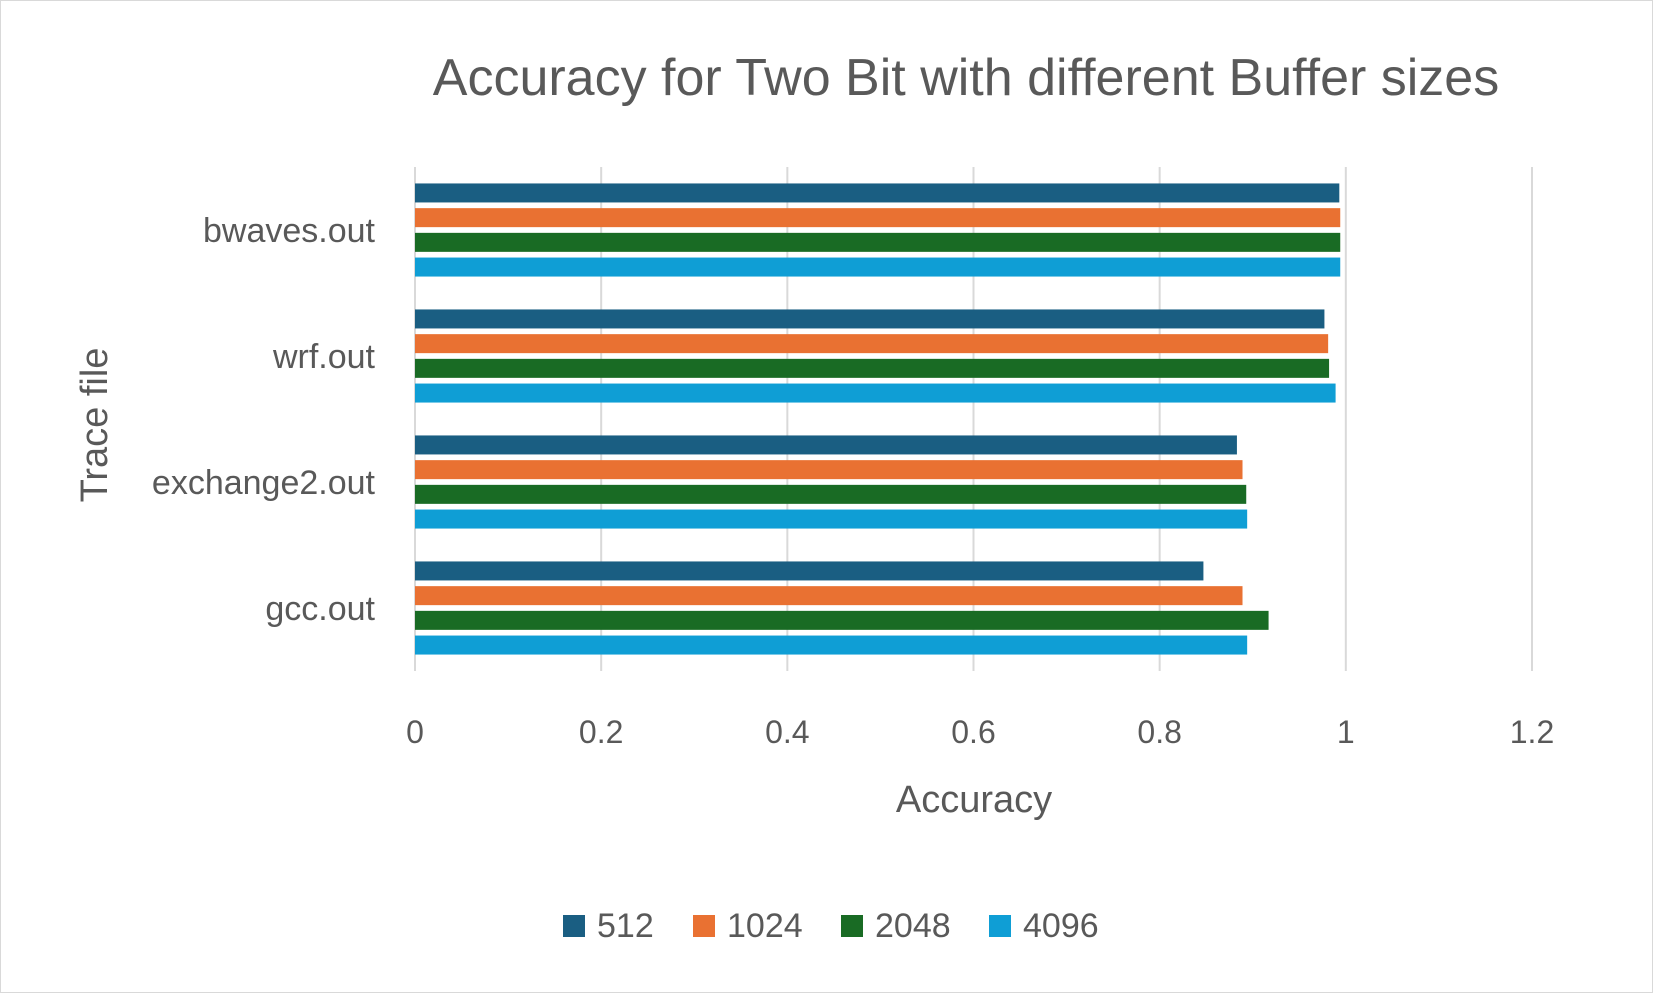  Describe the element at coordinates (878, 242) in the screenshot. I see `bar-bwaves-out-2048` at that location.